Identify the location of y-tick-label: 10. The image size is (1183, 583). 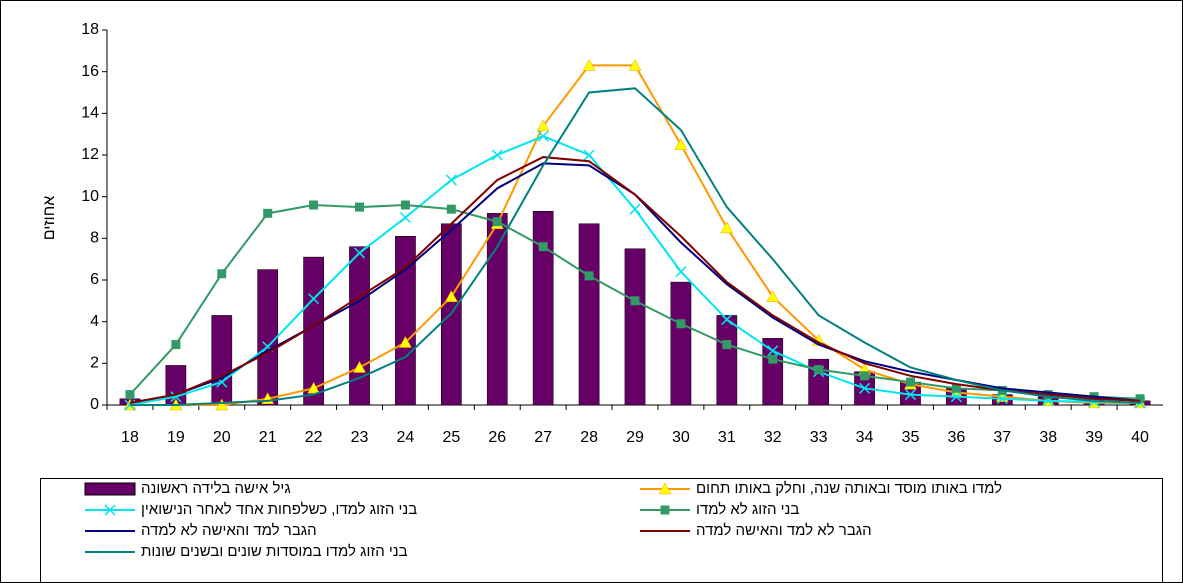
(90, 196).